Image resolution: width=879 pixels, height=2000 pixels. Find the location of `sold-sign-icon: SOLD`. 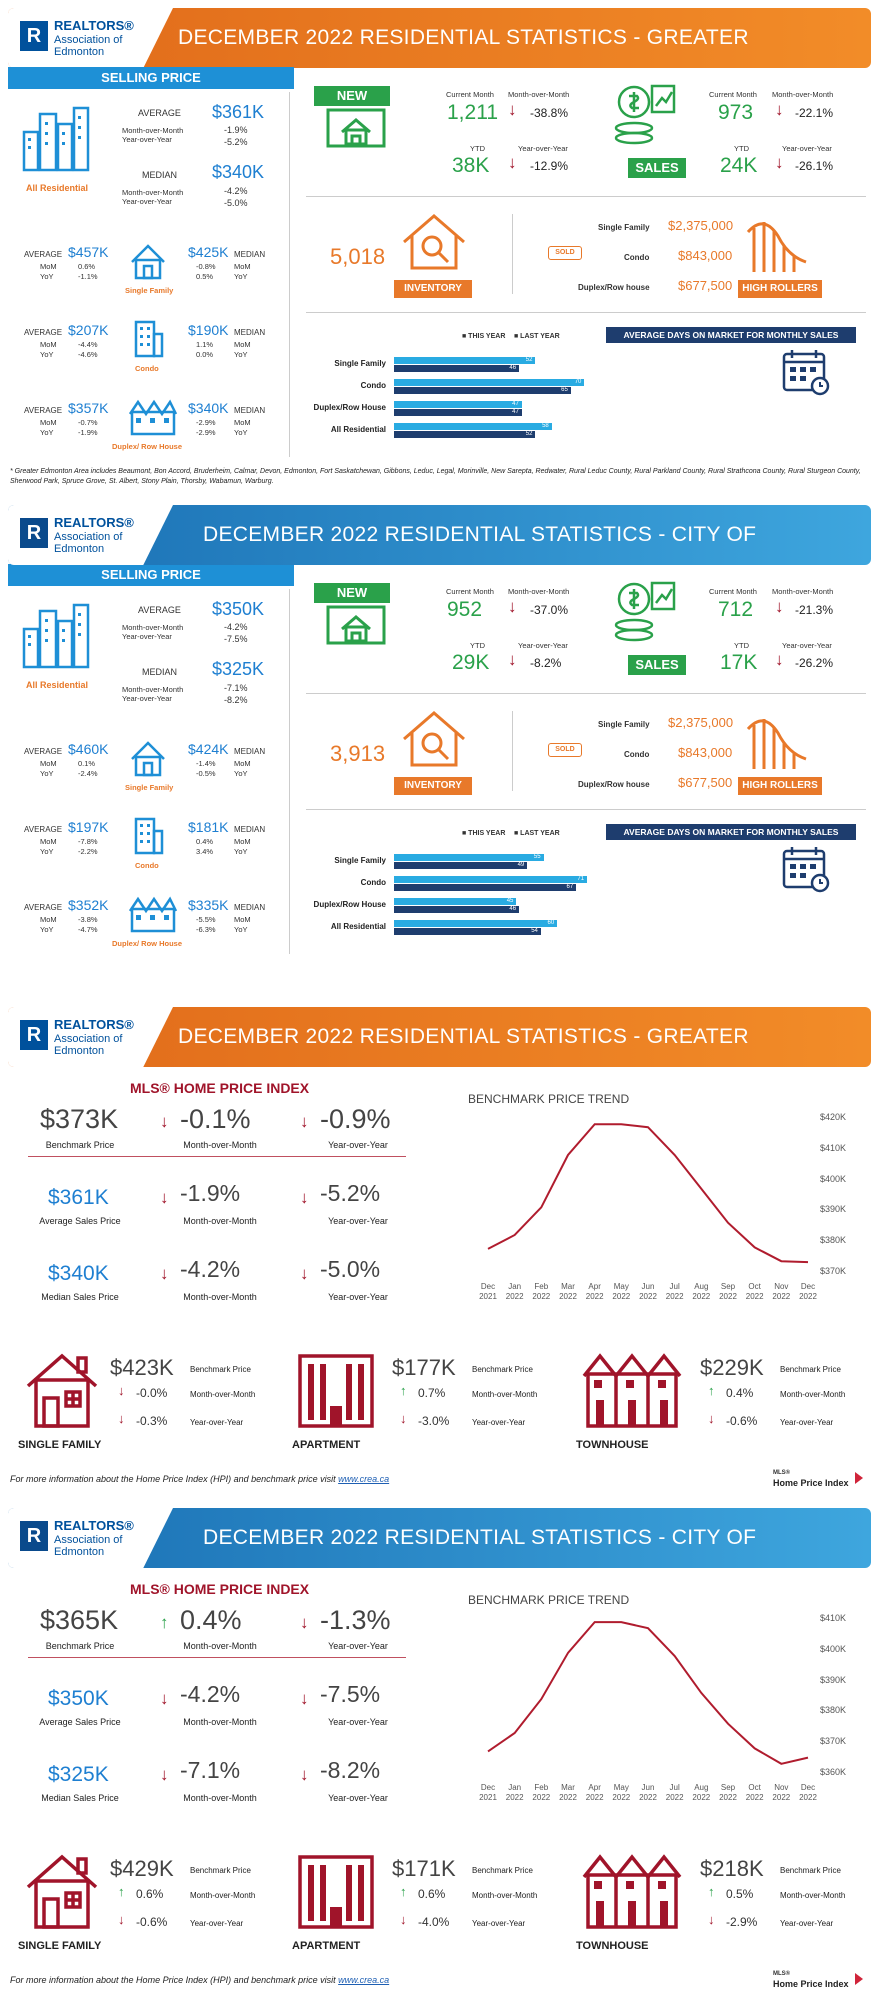

sold-sign-icon: SOLD is located at coordinates (565, 750).